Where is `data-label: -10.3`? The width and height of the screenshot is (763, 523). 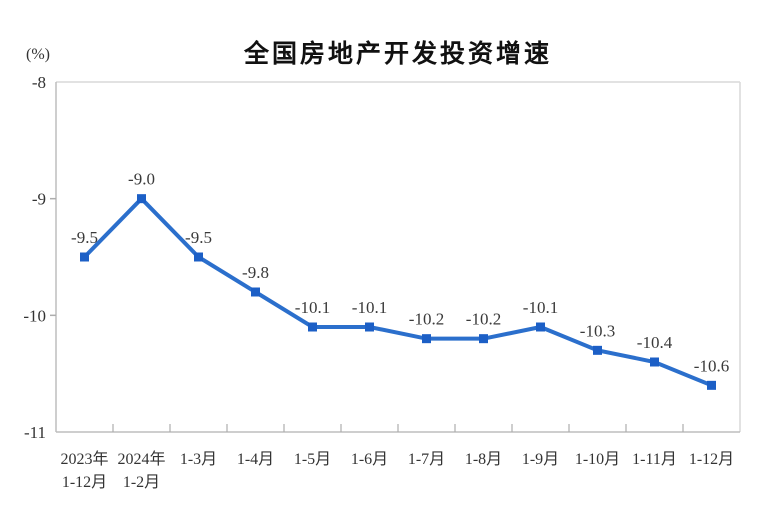
data-label: -10.3 is located at coordinates (597, 330).